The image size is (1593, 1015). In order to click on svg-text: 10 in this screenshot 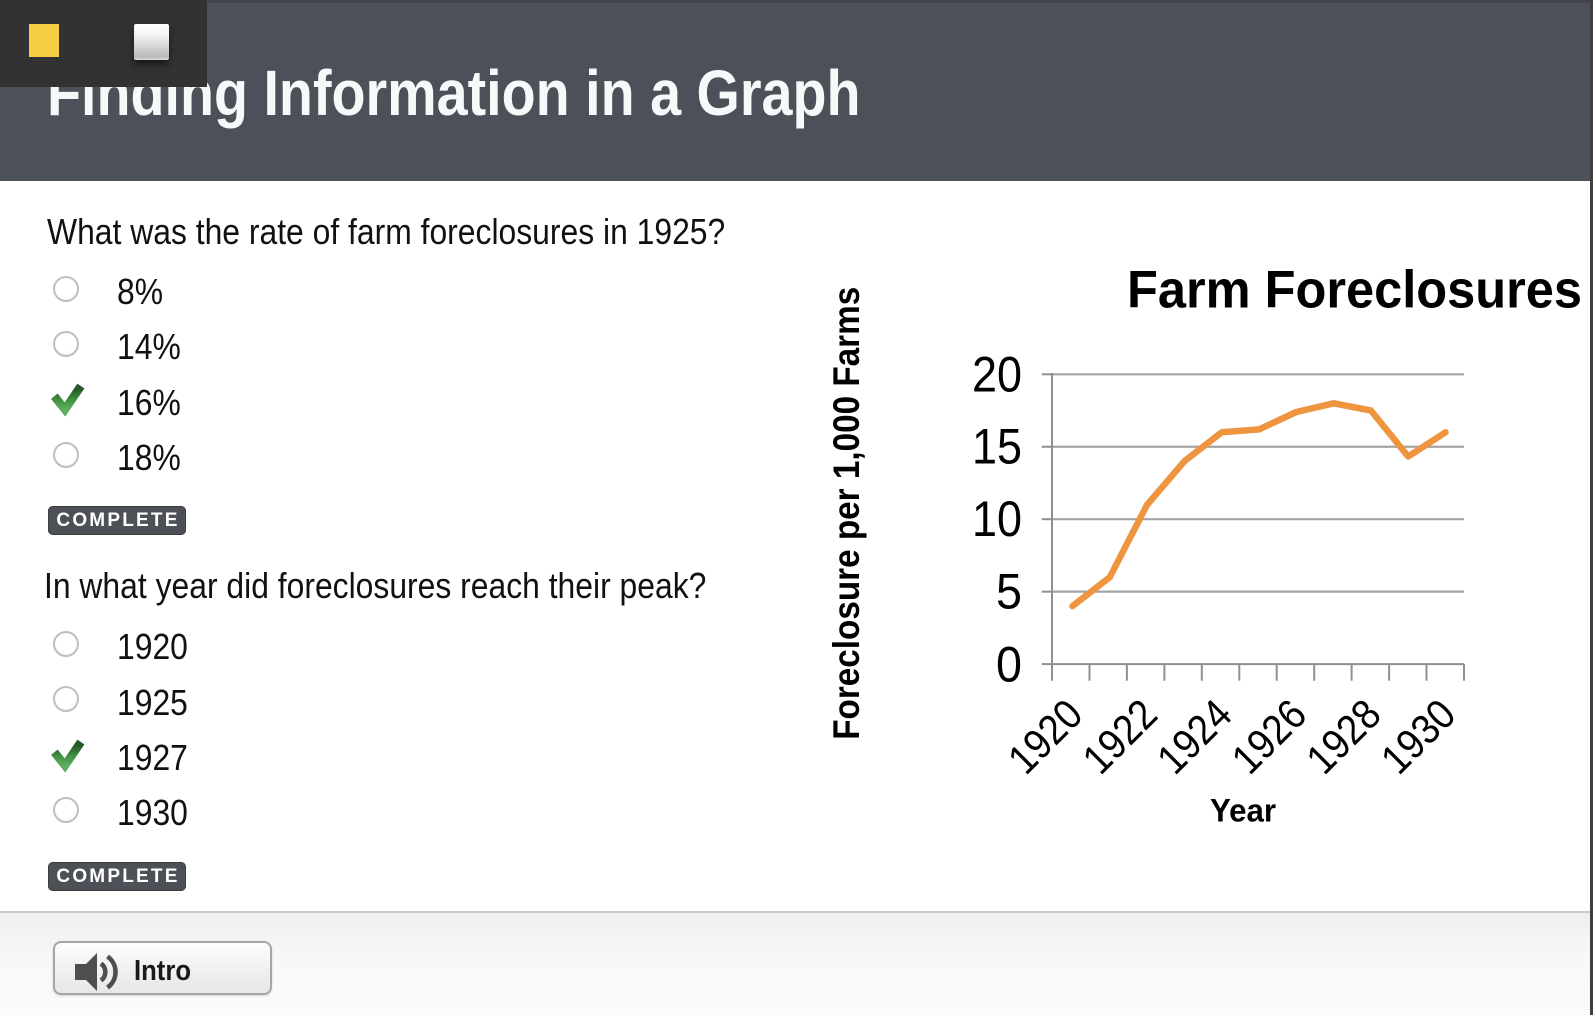, I will do `click(997, 519)`.